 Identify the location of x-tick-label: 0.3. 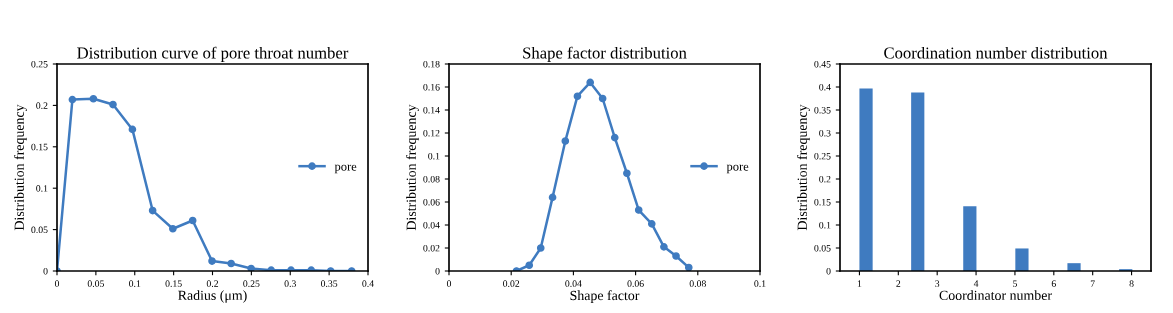
(290, 283).